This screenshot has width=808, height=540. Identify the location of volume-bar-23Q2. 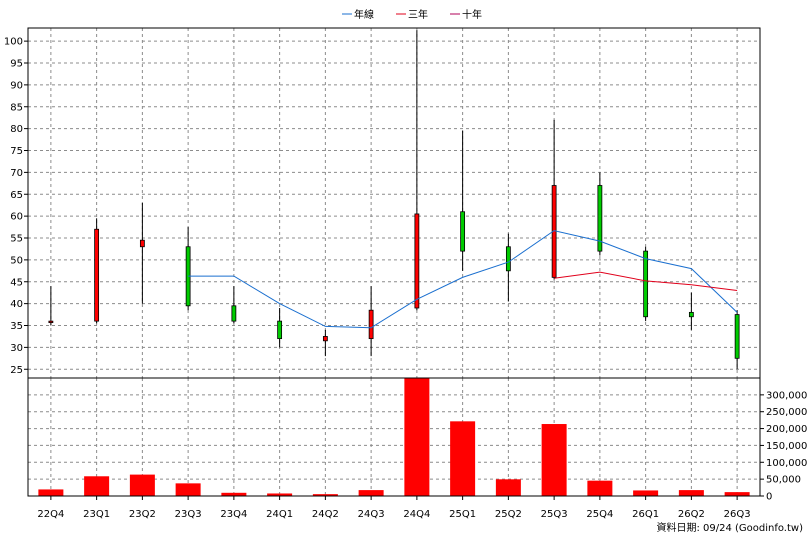
(142, 485).